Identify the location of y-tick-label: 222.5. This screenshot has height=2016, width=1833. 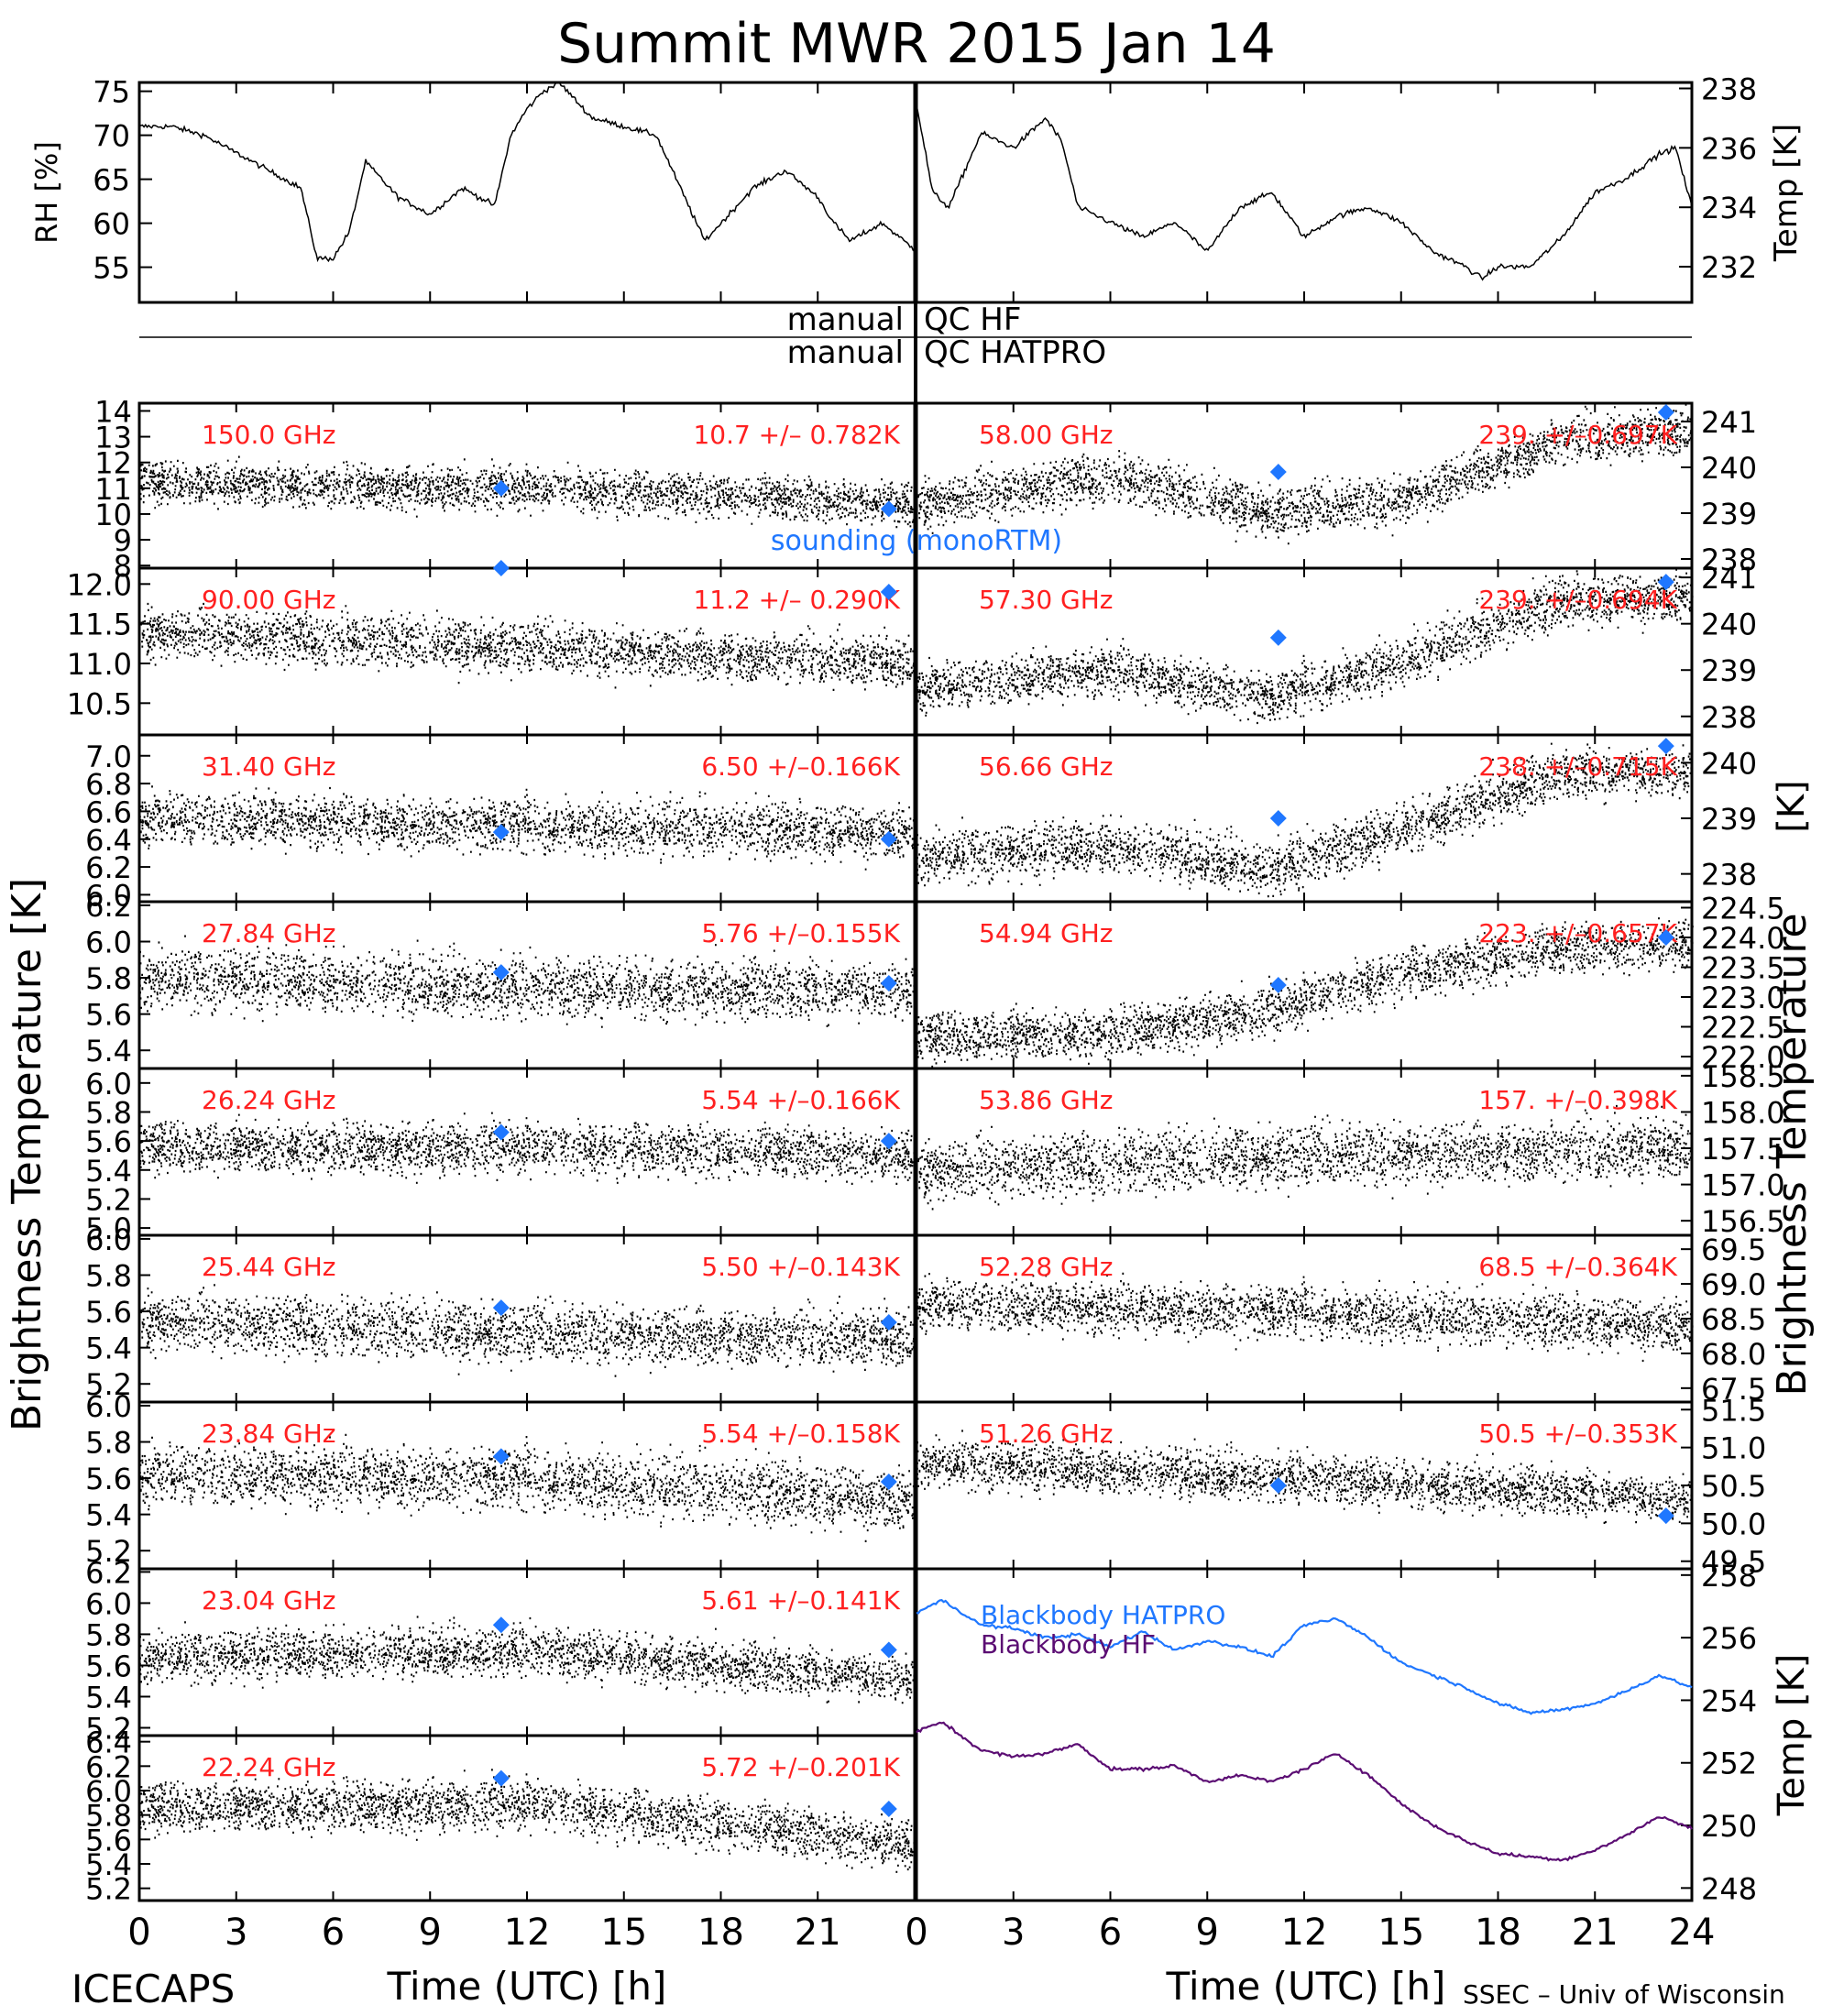
(1743, 1028).